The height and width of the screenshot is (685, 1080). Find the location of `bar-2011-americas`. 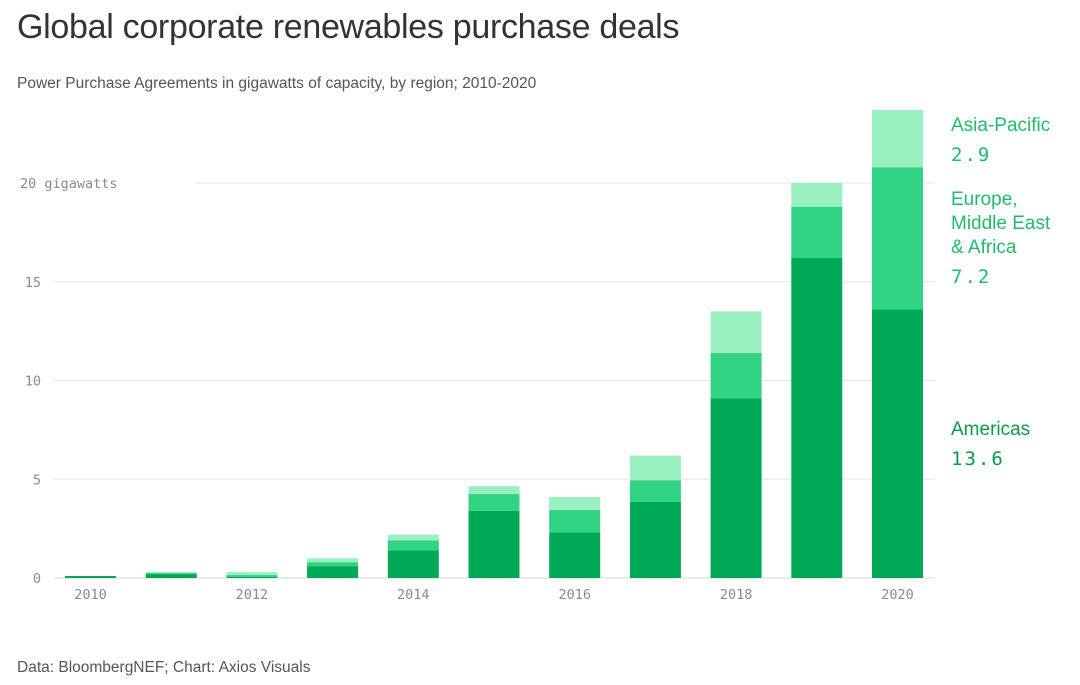

bar-2011-americas is located at coordinates (171, 576).